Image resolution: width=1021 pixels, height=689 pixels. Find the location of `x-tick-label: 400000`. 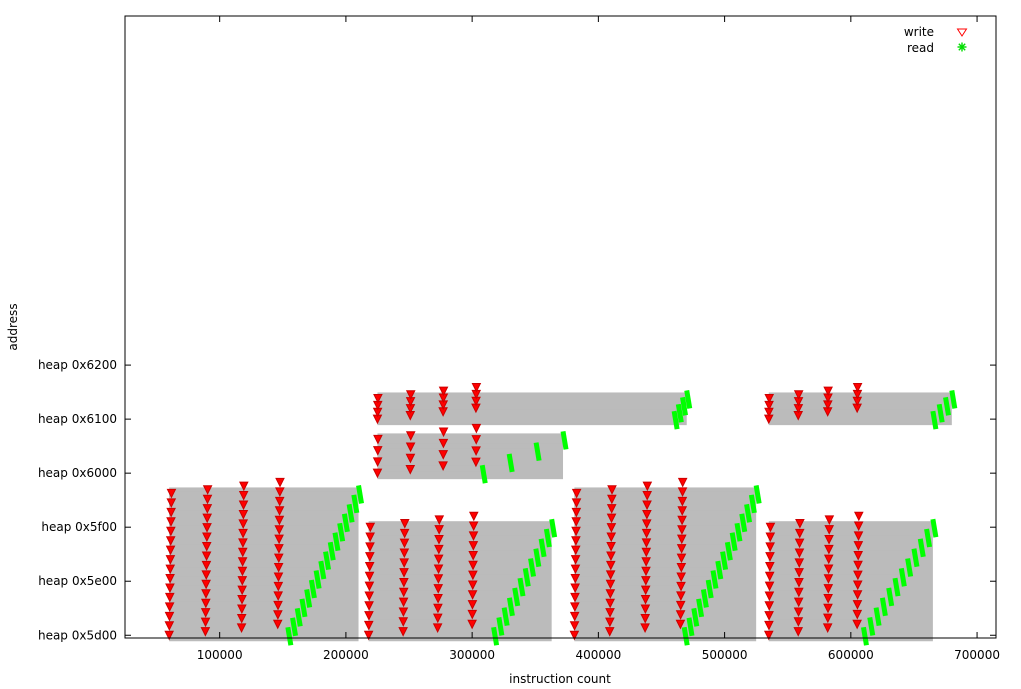

x-tick-label: 400000 is located at coordinates (598, 655).